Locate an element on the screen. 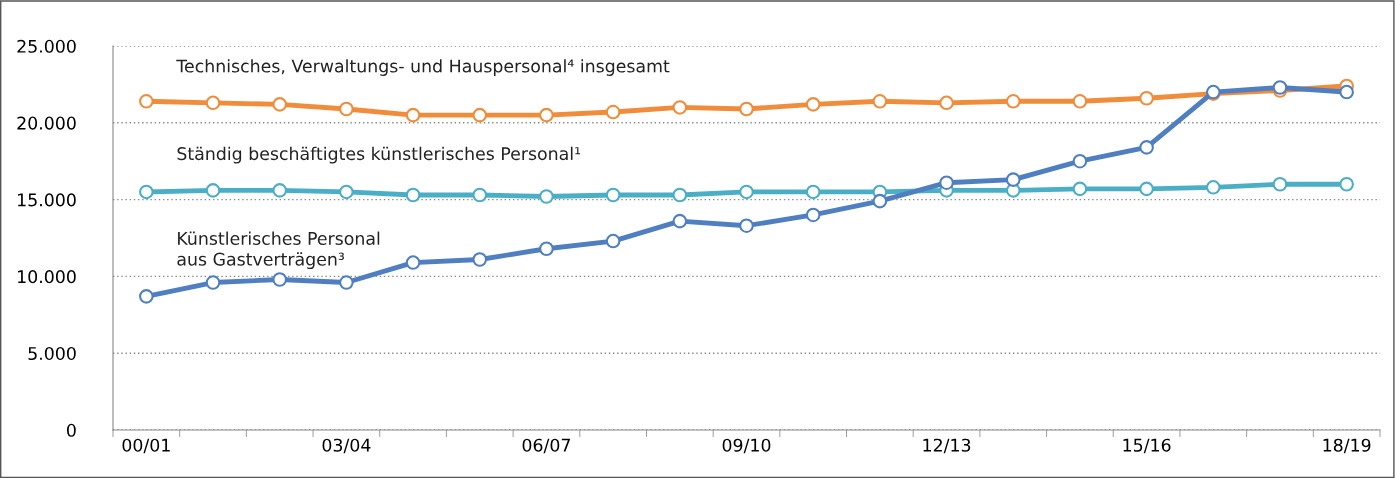 The height and width of the screenshot is (478, 1396). x-tick-label: 03/04 is located at coordinates (346, 446).